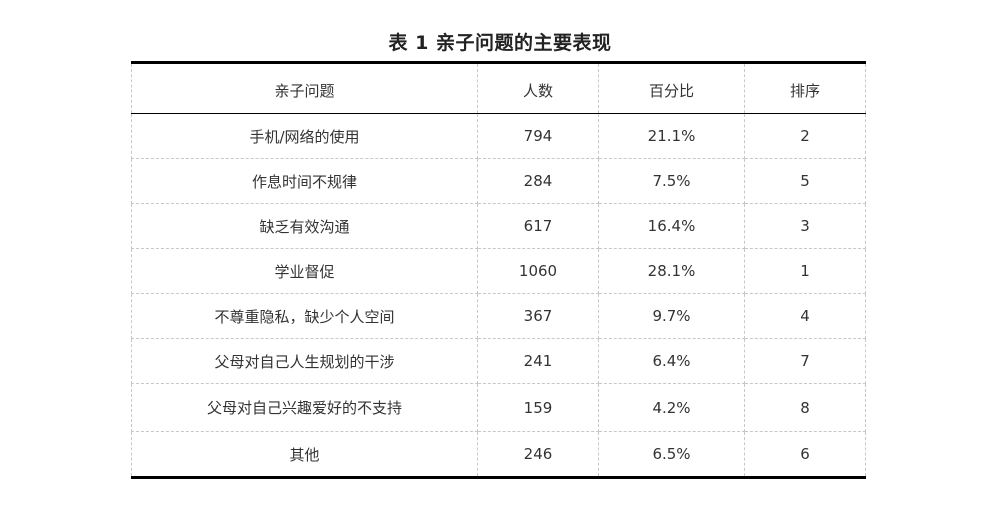 The height and width of the screenshot is (505, 1000). Describe the element at coordinates (538, 361) in the screenshot. I see `cell-count: 241` at that location.